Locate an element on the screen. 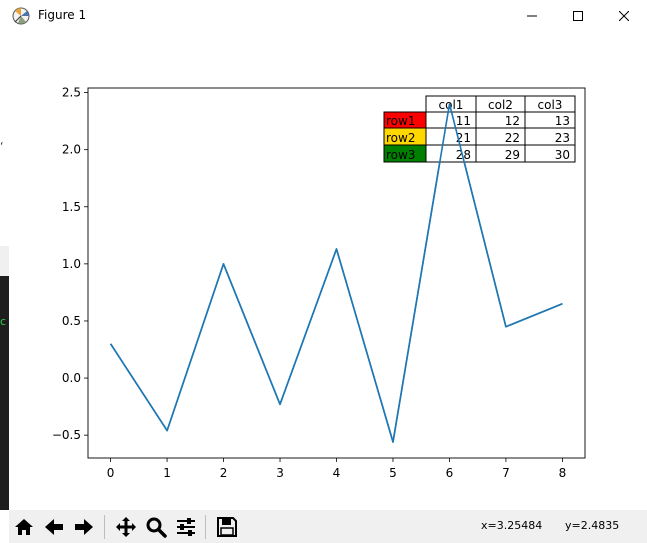 The height and width of the screenshot is (543, 647). background-window-gray is located at coordinates (4, 261).